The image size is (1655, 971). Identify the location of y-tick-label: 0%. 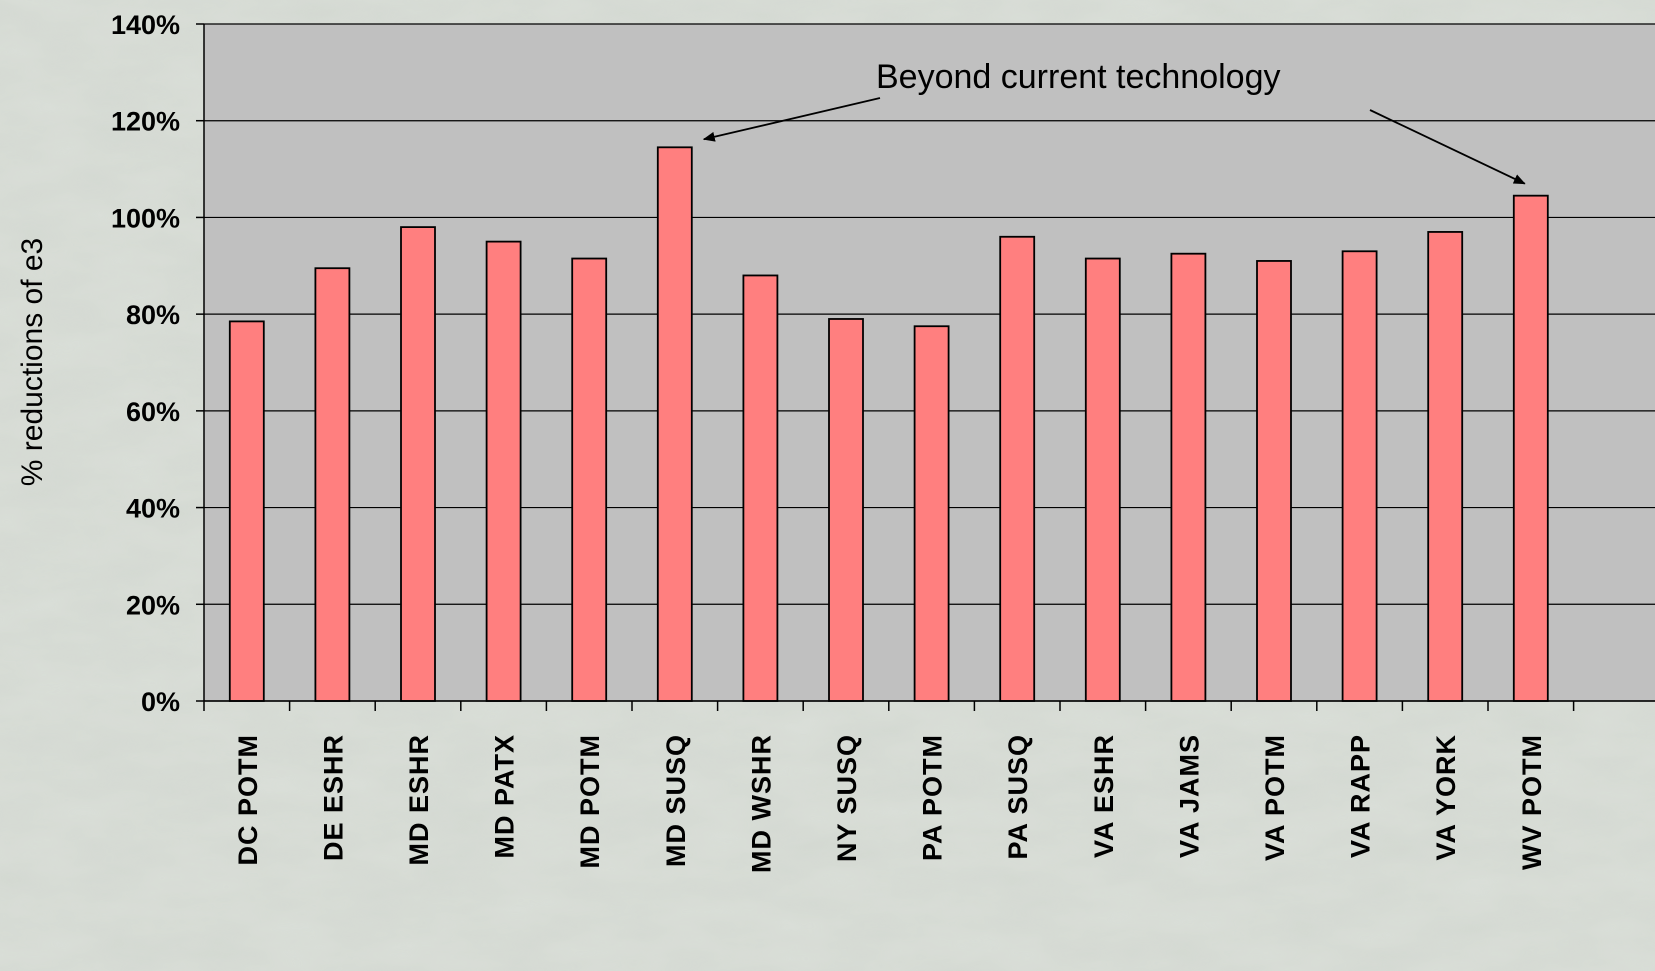
(160, 702).